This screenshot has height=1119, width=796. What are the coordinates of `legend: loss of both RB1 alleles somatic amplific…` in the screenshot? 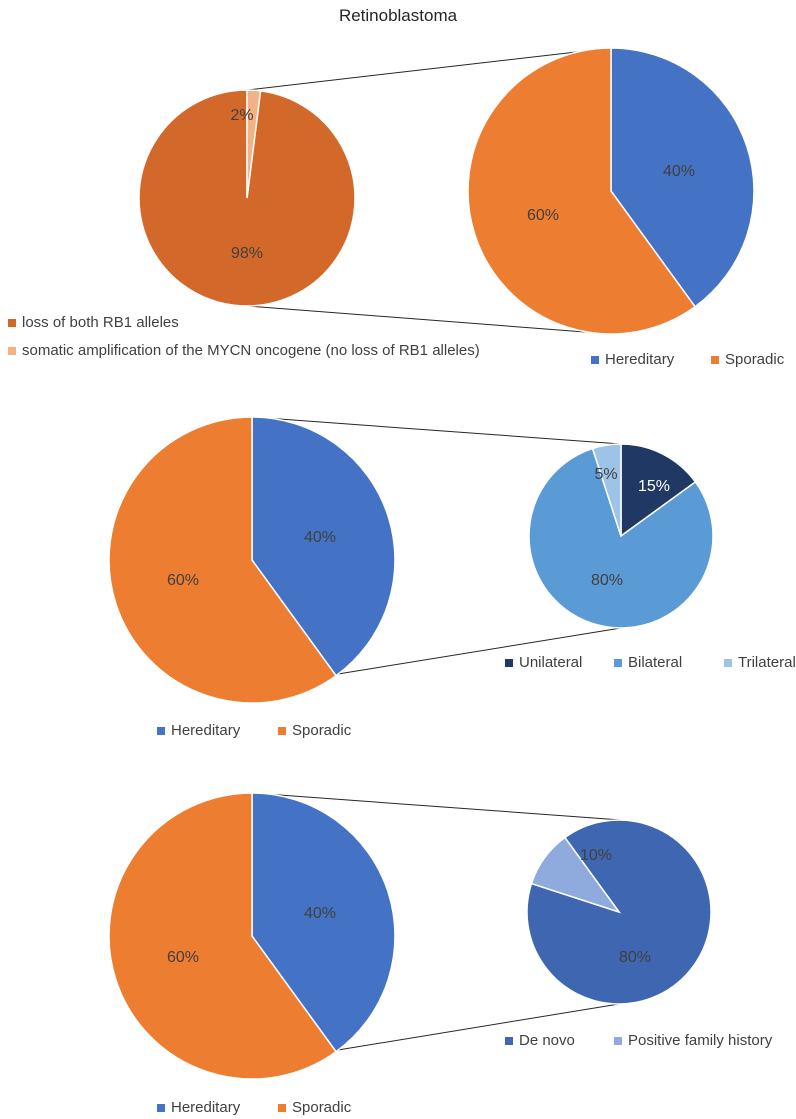 It's located at (244, 336).